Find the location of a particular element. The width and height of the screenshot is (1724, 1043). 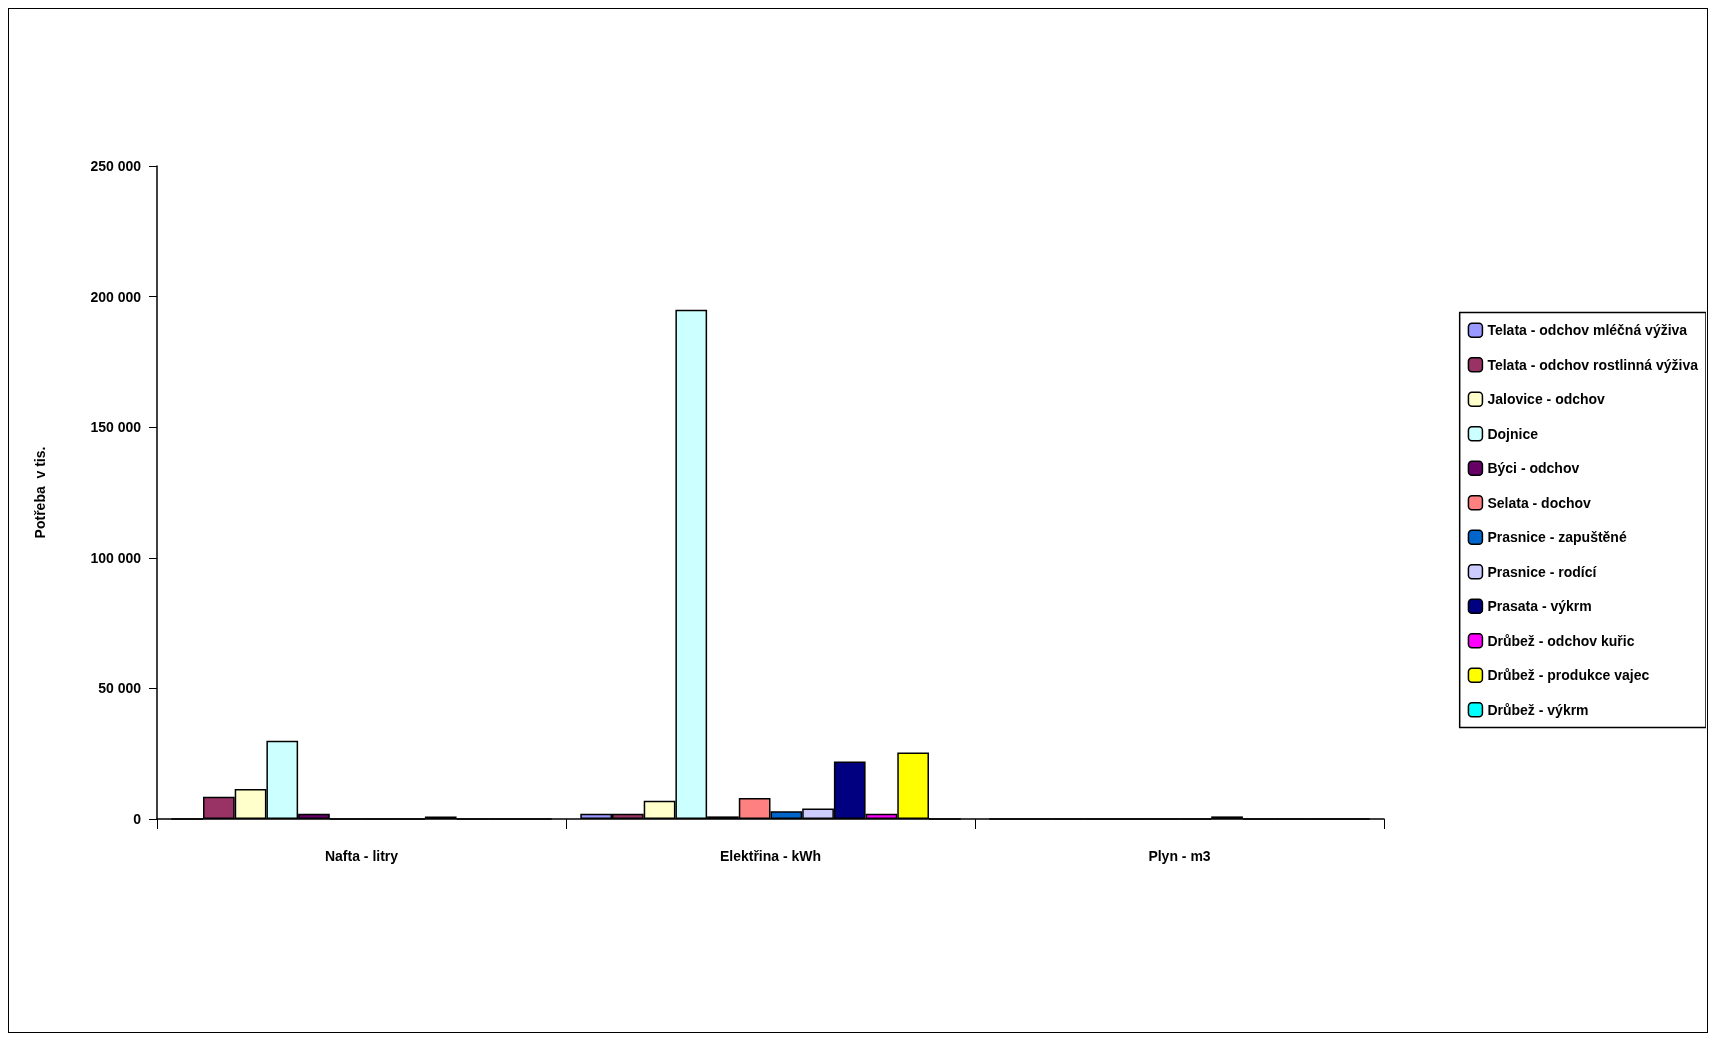

legend-label: Prasnice - rodící is located at coordinates (1542, 571).